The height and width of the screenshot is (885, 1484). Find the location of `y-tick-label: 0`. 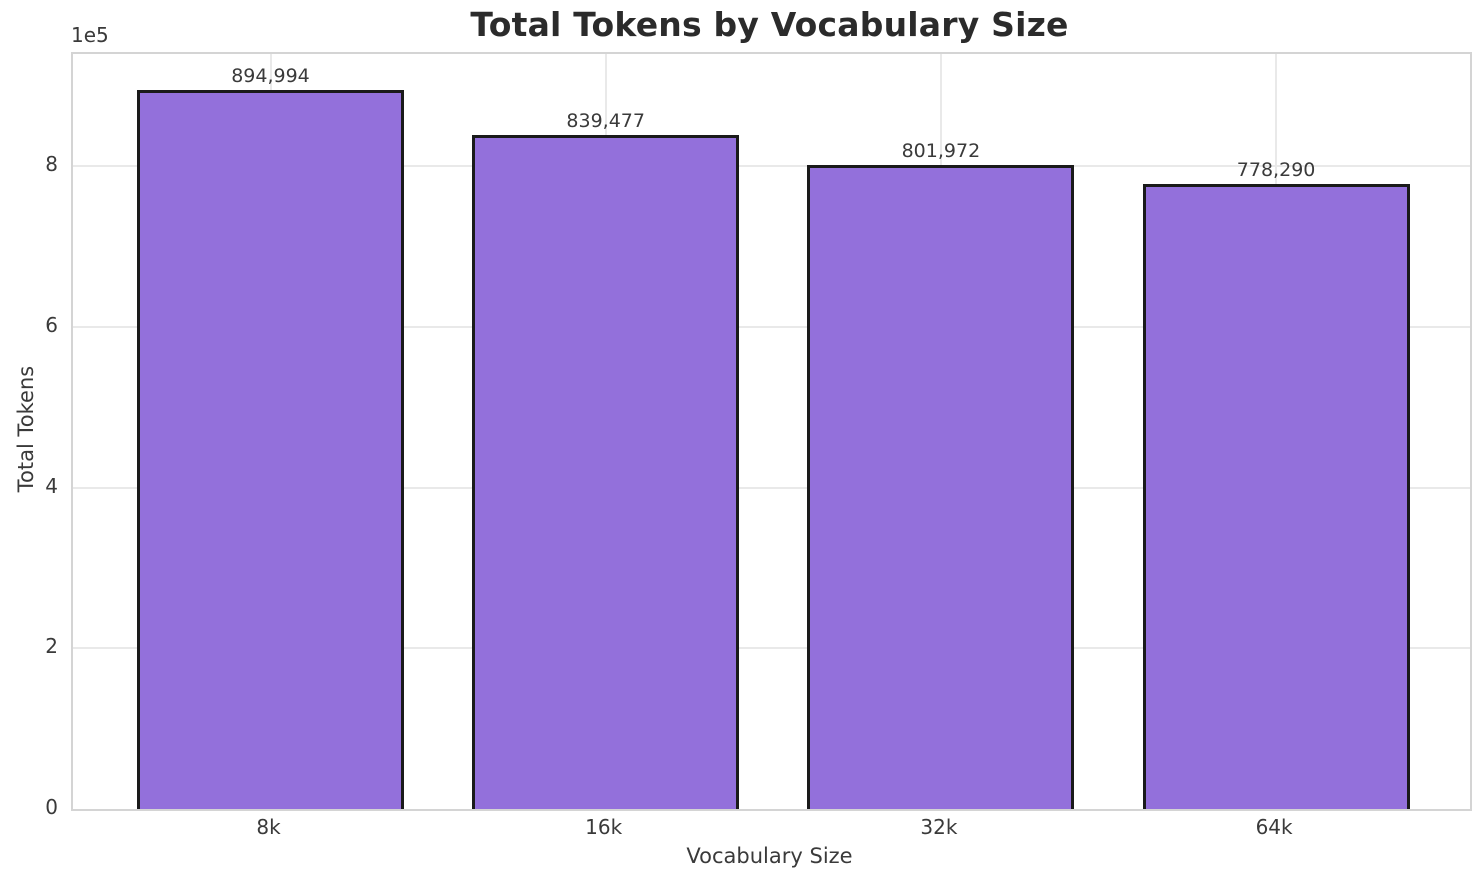

y-tick-label: 0 is located at coordinates (51, 807).